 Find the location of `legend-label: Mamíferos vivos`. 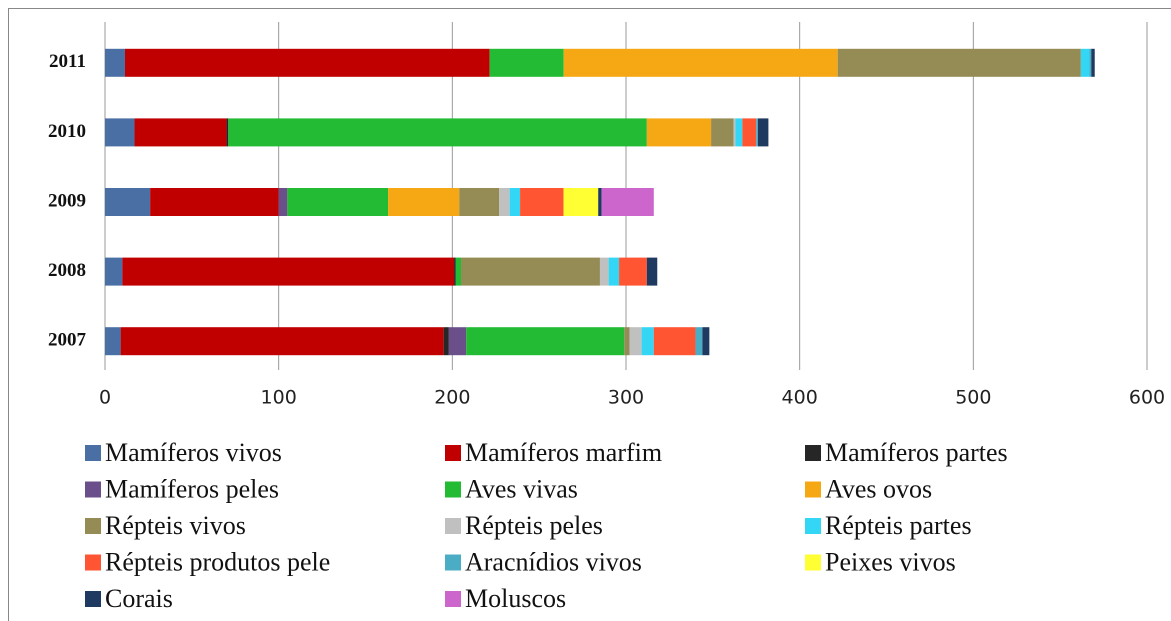

legend-label: Mamíferos vivos is located at coordinates (193, 452).